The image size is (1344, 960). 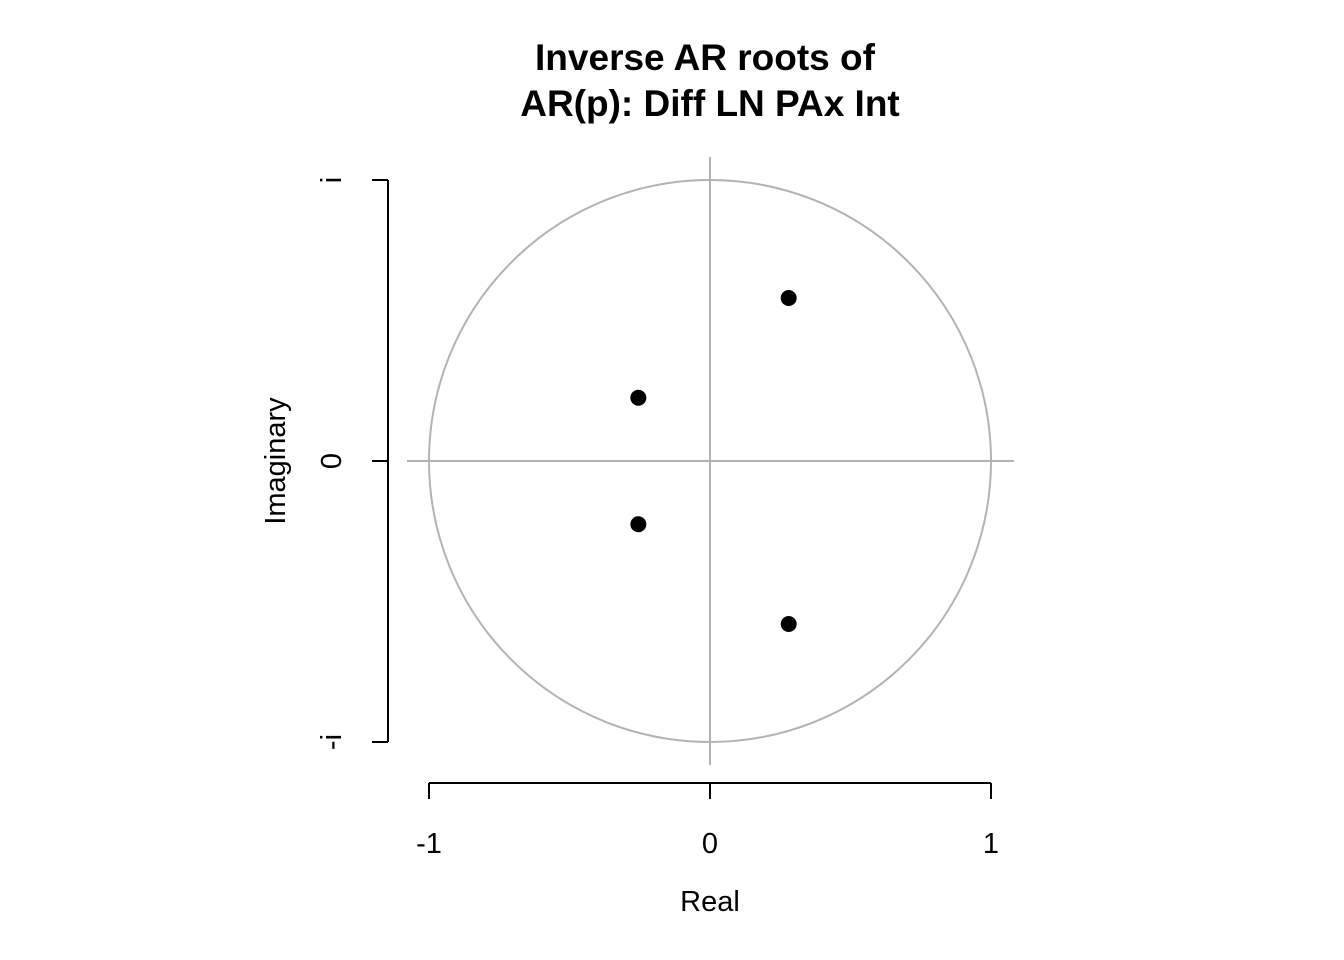 What do you see at coordinates (710, 103) in the screenshot?
I see `chart-subtitle: AR(p): Diff LN PAx Int` at bounding box center [710, 103].